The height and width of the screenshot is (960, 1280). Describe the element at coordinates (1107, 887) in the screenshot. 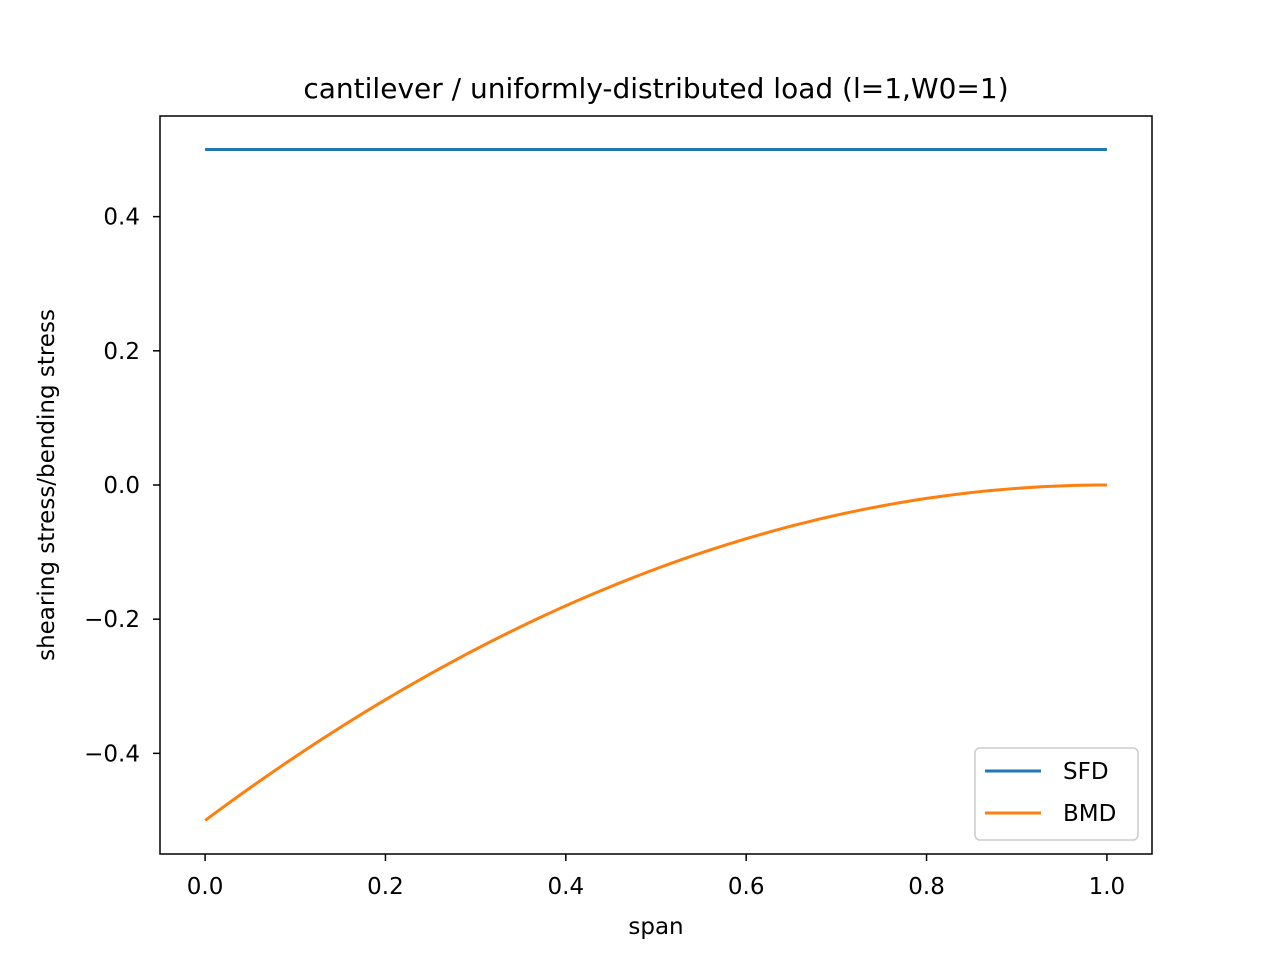

I see `x-tick-label: 1.0` at that location.